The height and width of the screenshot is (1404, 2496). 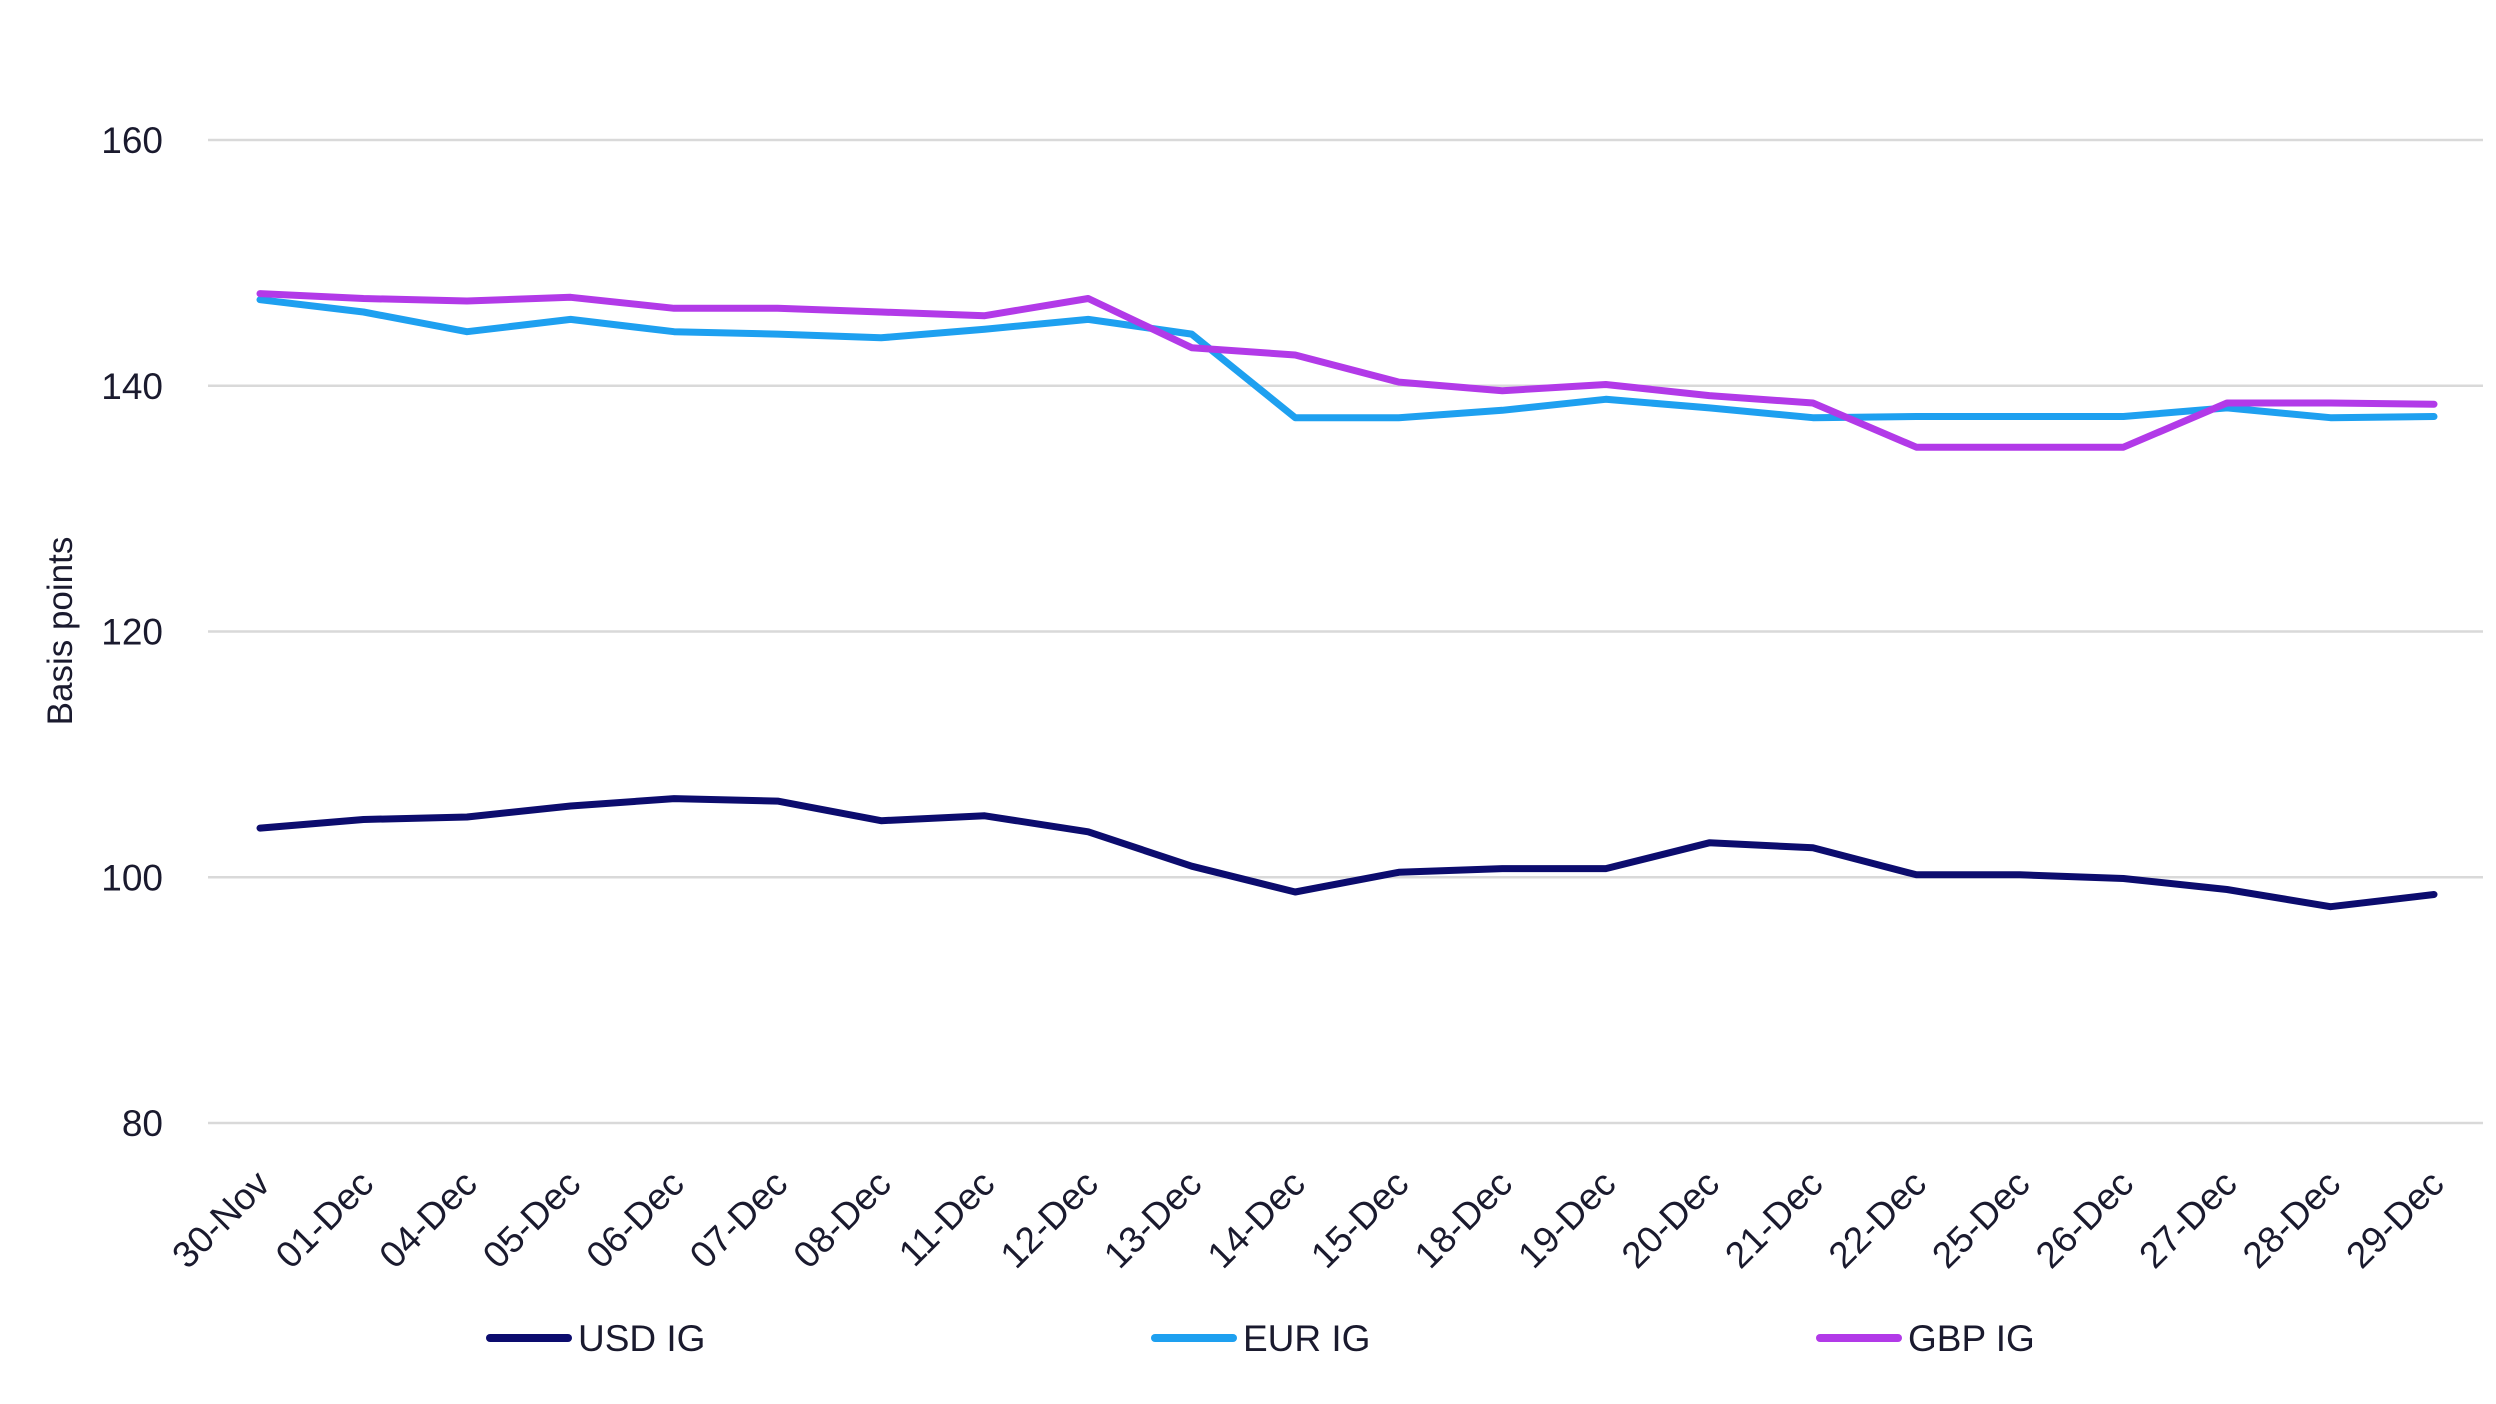 I want to click on x-tick-label: 07-Dec, so click(x=738, y=1219).